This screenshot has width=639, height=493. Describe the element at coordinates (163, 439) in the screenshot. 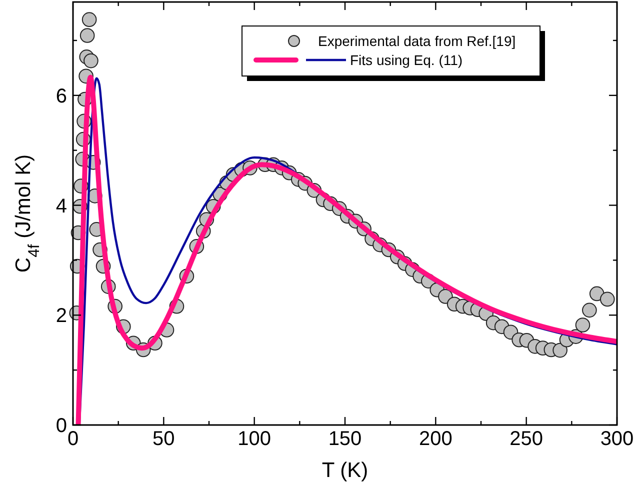

I see `x-tick-label: 50` at that location.